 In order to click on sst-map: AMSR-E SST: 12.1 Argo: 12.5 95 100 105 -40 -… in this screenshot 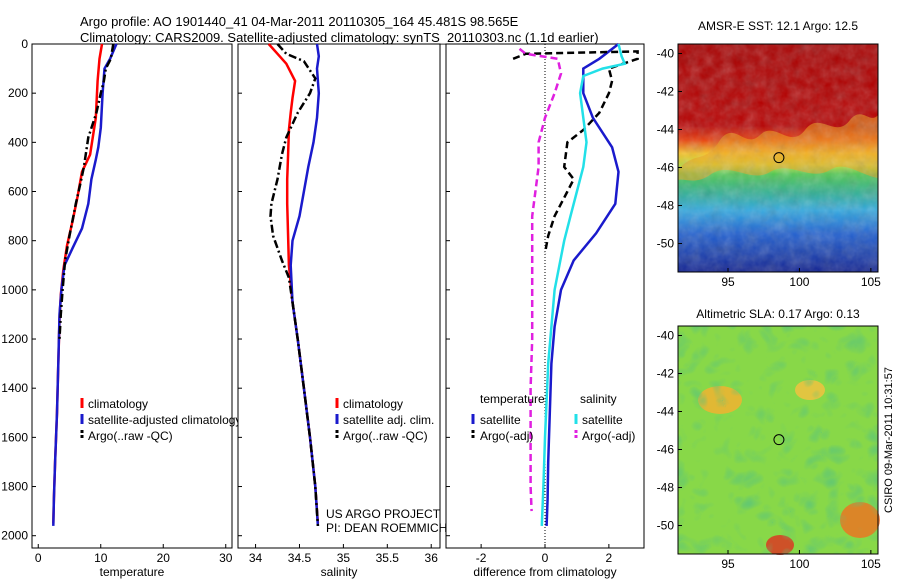, I will do `click(769, 154)`.